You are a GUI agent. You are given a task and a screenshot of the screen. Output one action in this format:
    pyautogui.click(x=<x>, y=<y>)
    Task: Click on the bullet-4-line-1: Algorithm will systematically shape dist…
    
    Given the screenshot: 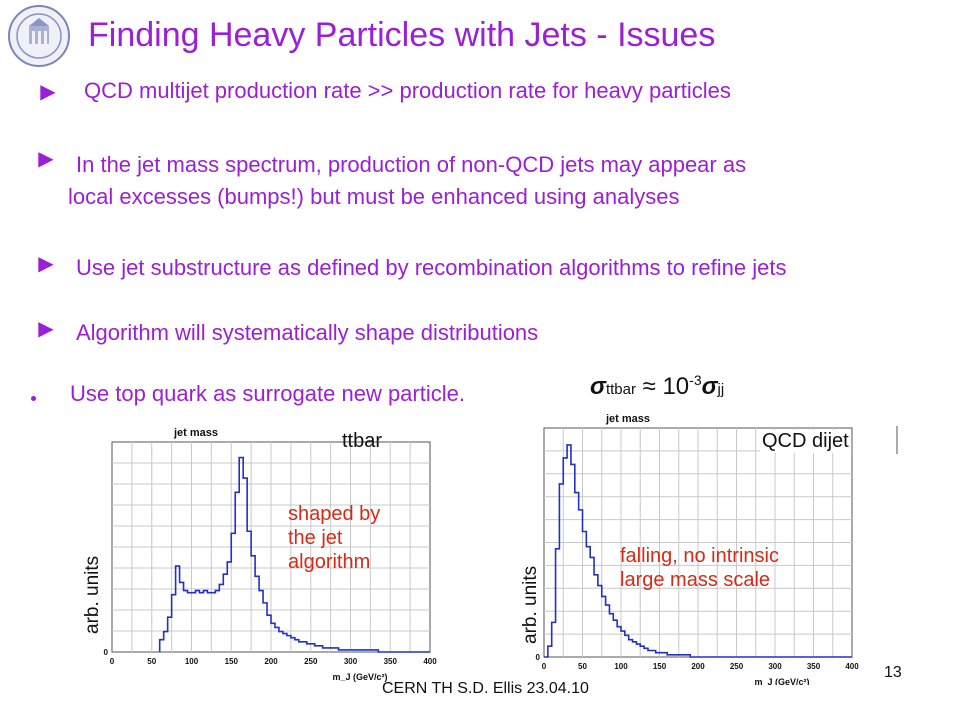 What is the action you would take?
    pyautogui.click(x=307, y=332)
    